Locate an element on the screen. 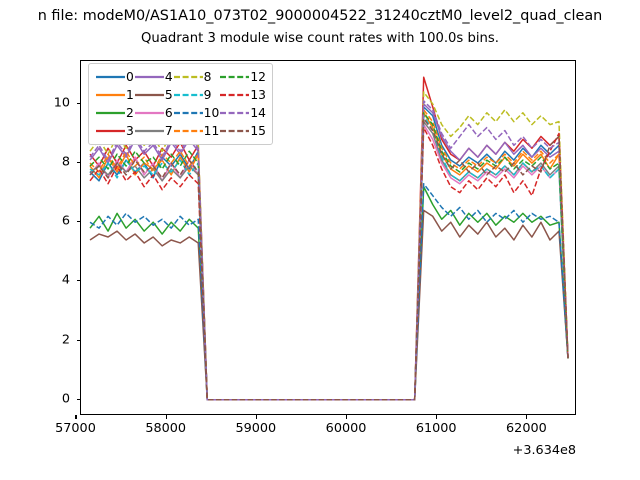  x-tick-label: 60000 is located at coordinates (346, 428).